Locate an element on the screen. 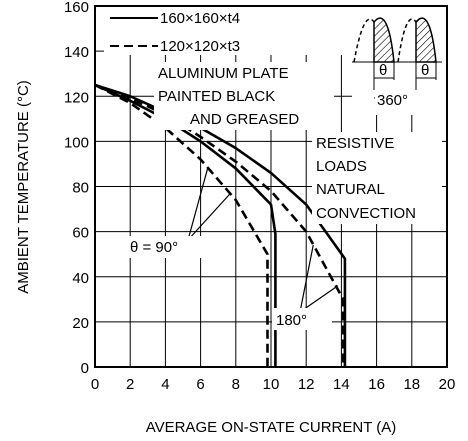  x-tick-labels: 0 2 4 6 8 10 12 14 16 18 20 is located at coordinates (273, 384).